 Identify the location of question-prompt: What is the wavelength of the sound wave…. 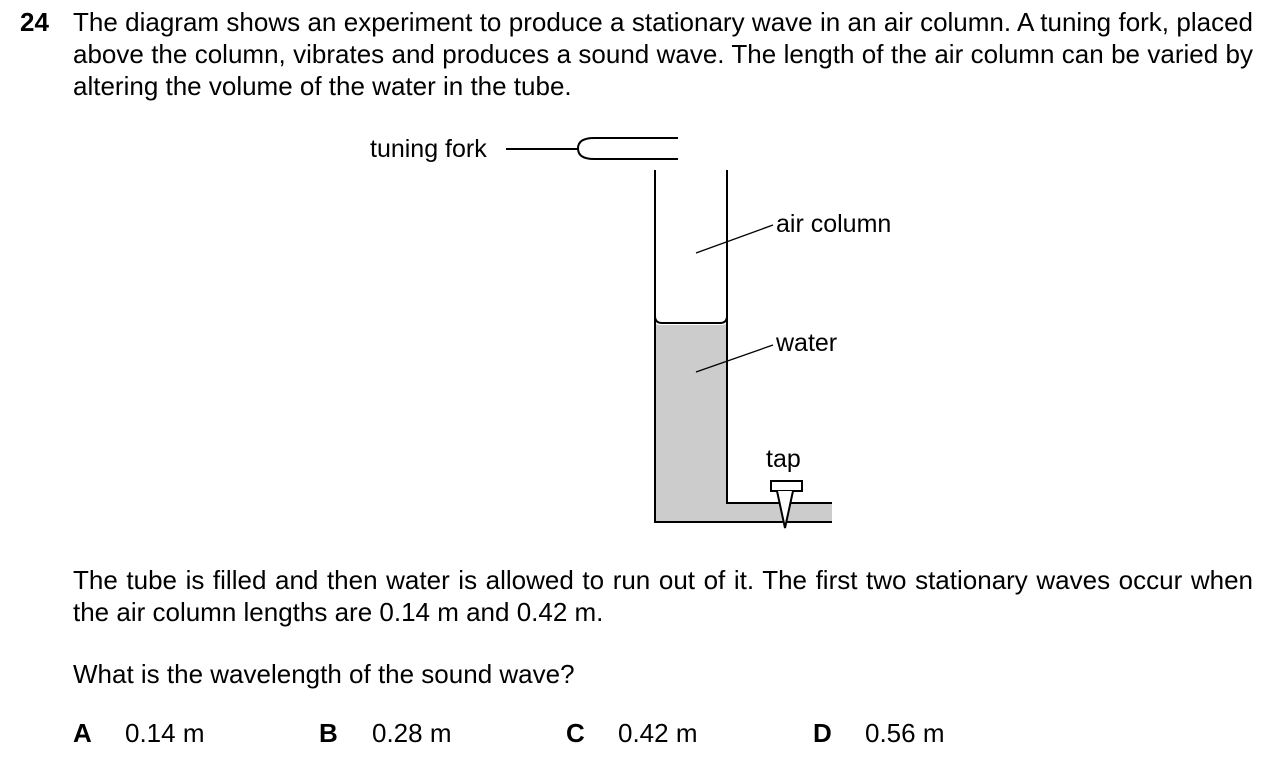
(324, 674).